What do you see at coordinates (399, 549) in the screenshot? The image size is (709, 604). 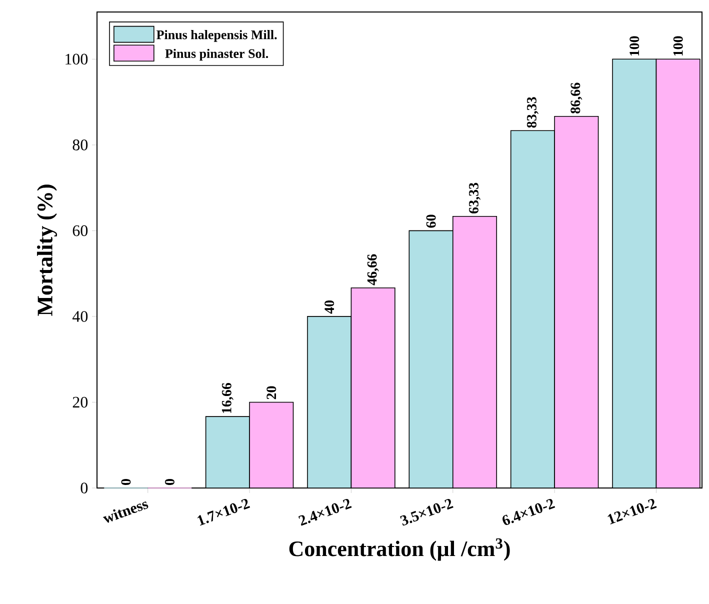 I see `x-axis-title: Concentration (µl /cm$^{3}$)` at bounding box center [399, 549].